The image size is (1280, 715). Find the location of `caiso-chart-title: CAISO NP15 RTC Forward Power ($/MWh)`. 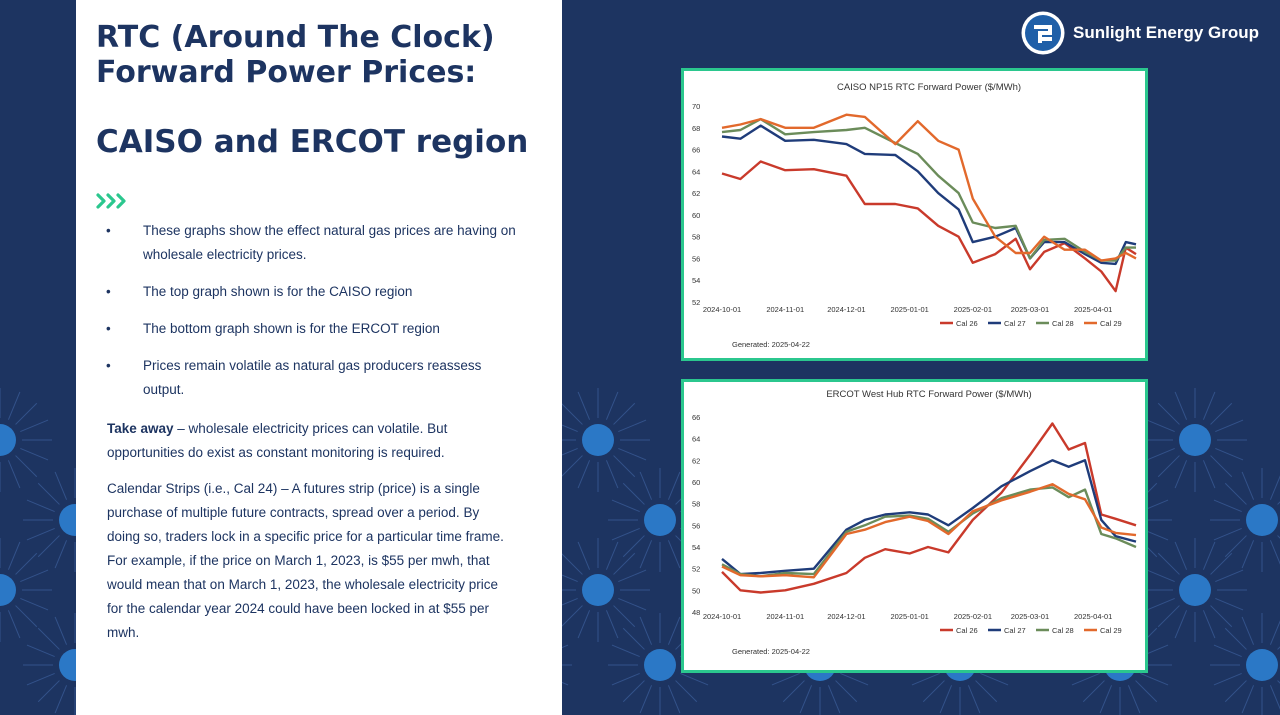

caiso-chart-title: CAISO NP15 RTC Forward Power ($/MWh) is located at coordinates (929, 87).